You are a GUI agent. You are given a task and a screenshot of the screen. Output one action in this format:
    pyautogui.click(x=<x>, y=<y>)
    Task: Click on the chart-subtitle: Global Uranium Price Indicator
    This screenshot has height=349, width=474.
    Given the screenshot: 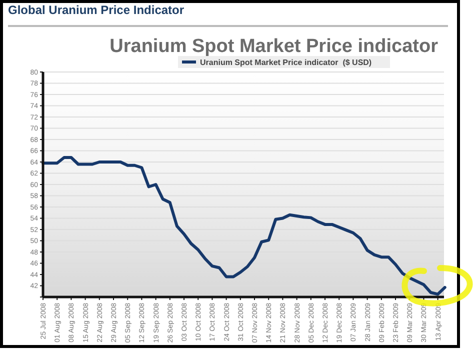 What is the action you would take?
    pyautogui.click(x=96, y=10)
    